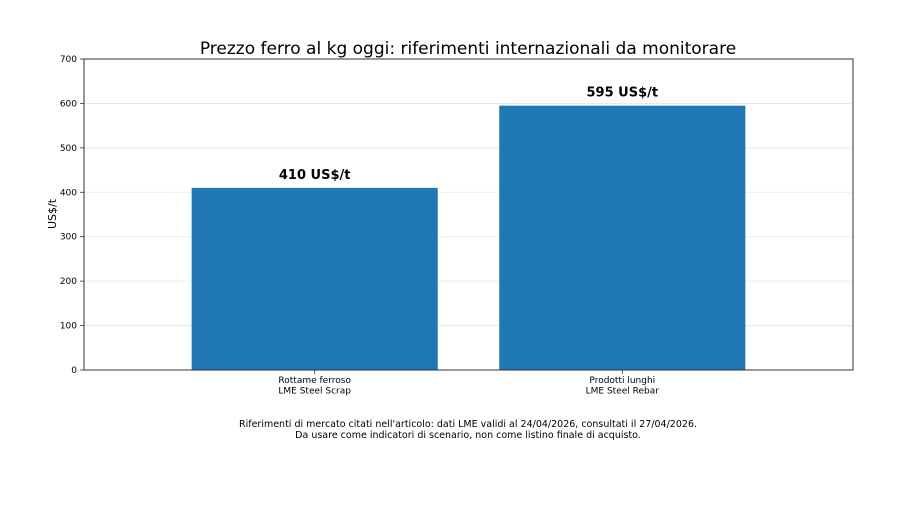  I want to click on y-tick-label: 200, so click(68, 282).